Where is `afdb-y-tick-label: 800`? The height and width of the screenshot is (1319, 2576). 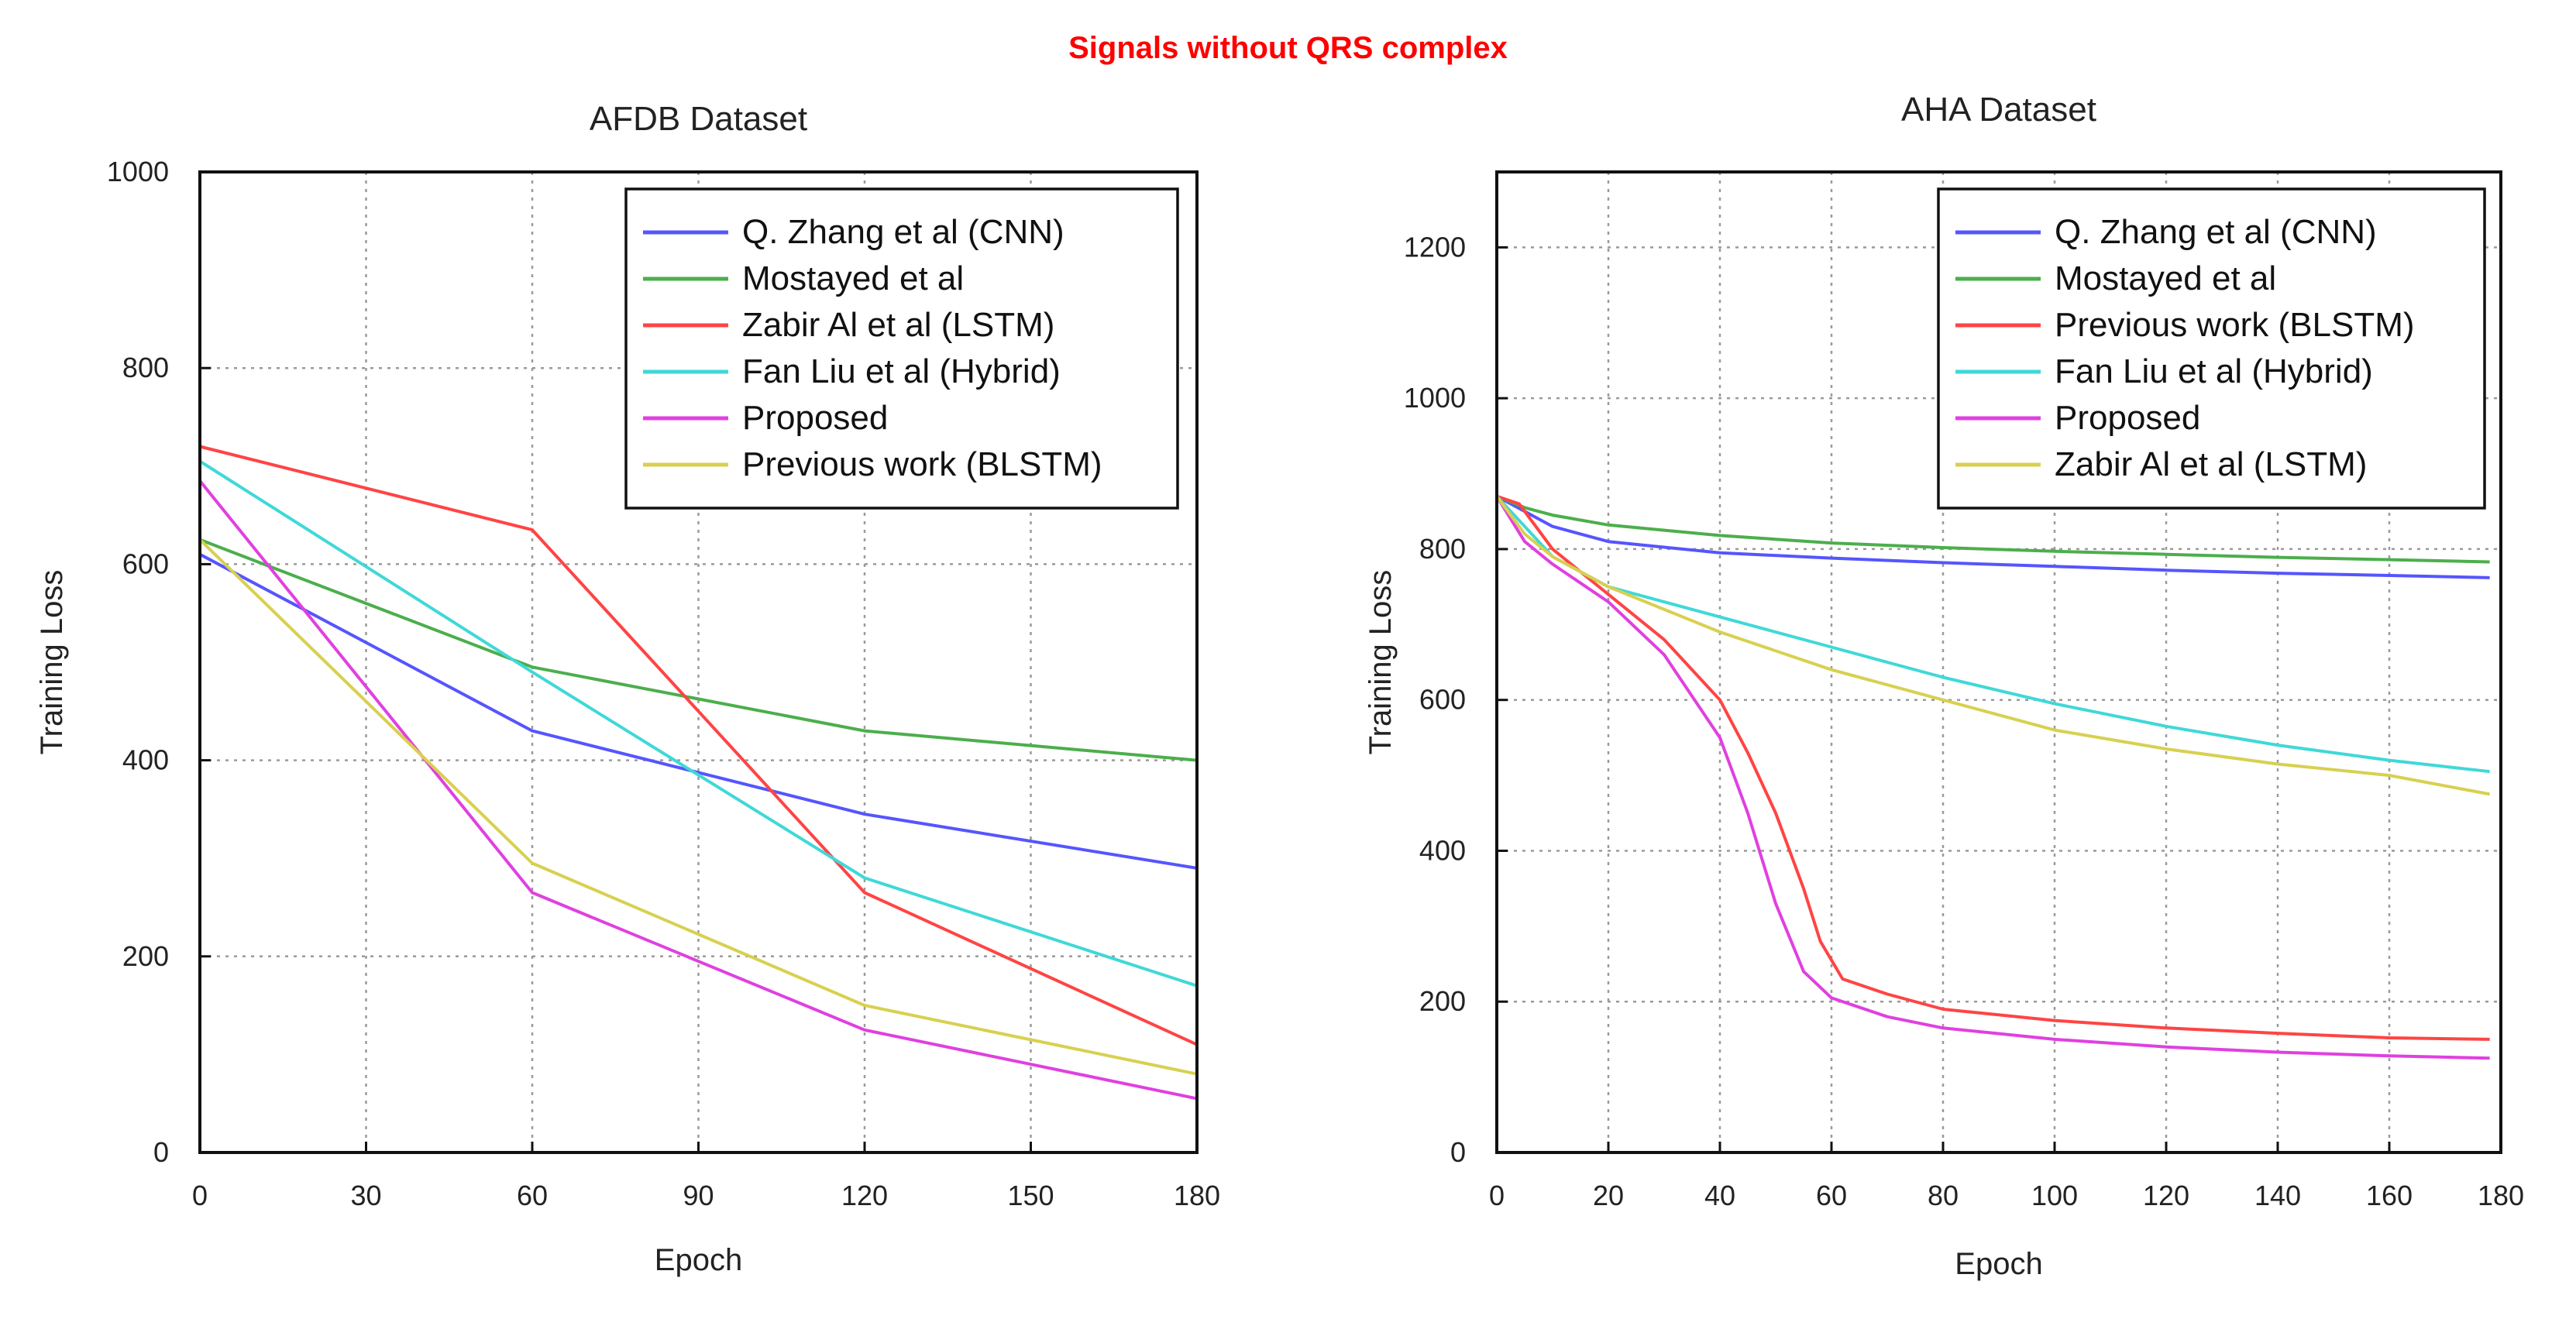 afdb-y-tick-label: 800 is located at coordinates (145, 367).